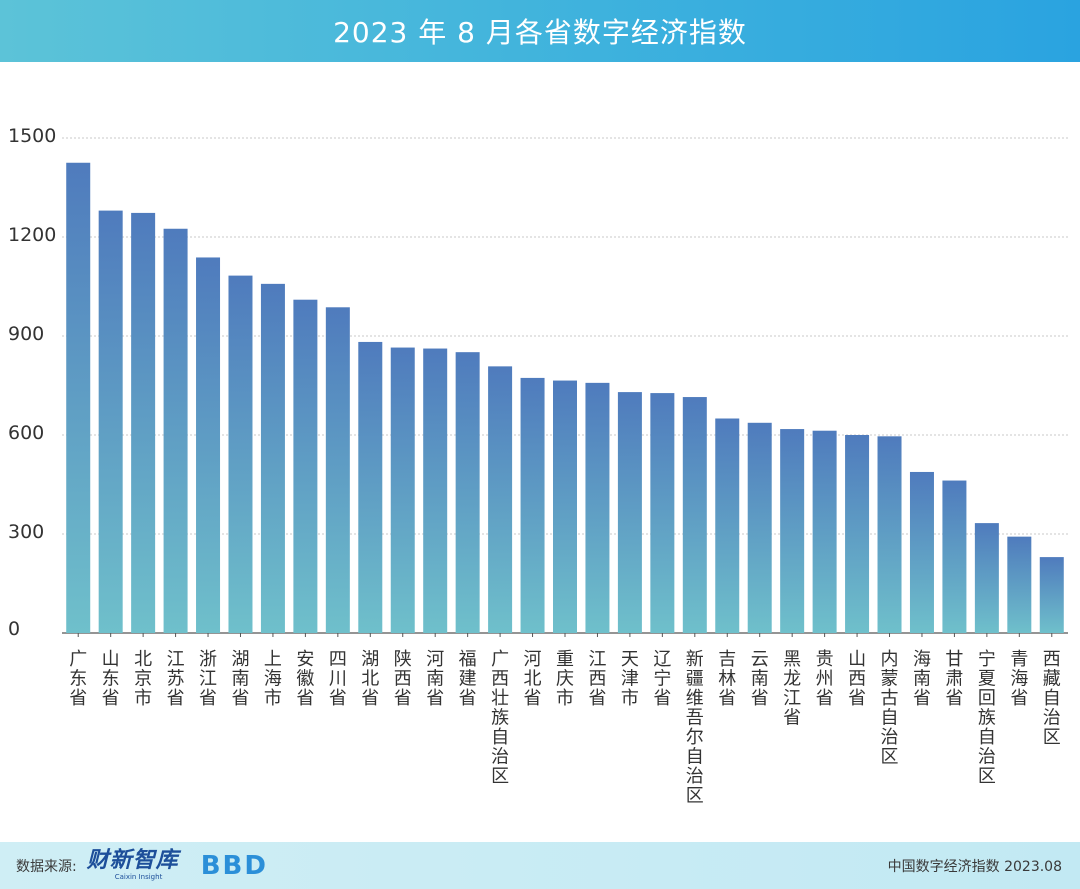  What do you see at coordinates (234, 865) in the screenshot?
I see `bbd-logo: BBD` at bounding box center [234, 865].